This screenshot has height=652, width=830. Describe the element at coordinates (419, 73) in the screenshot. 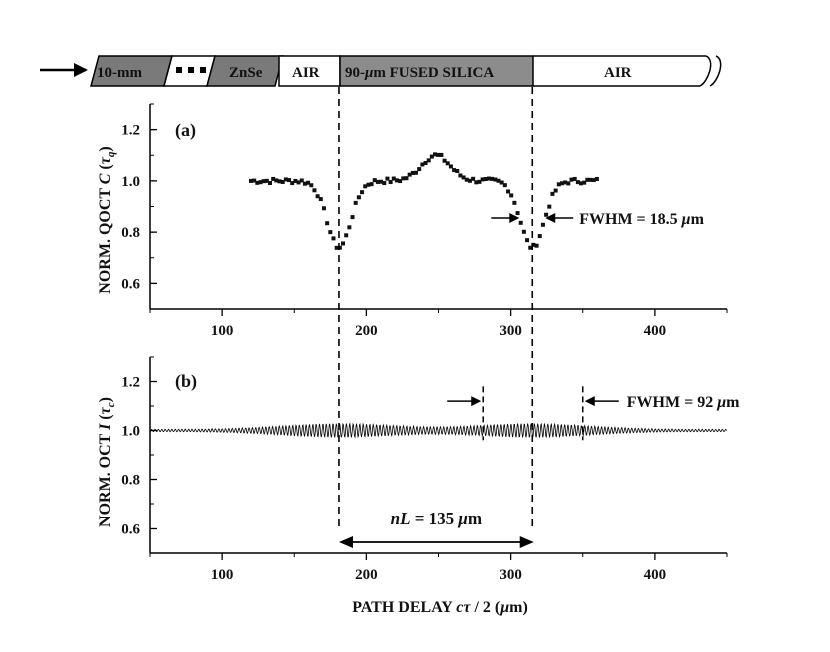

I see `schematic-label-5: 90-μm FUSED SILICA` at that location.